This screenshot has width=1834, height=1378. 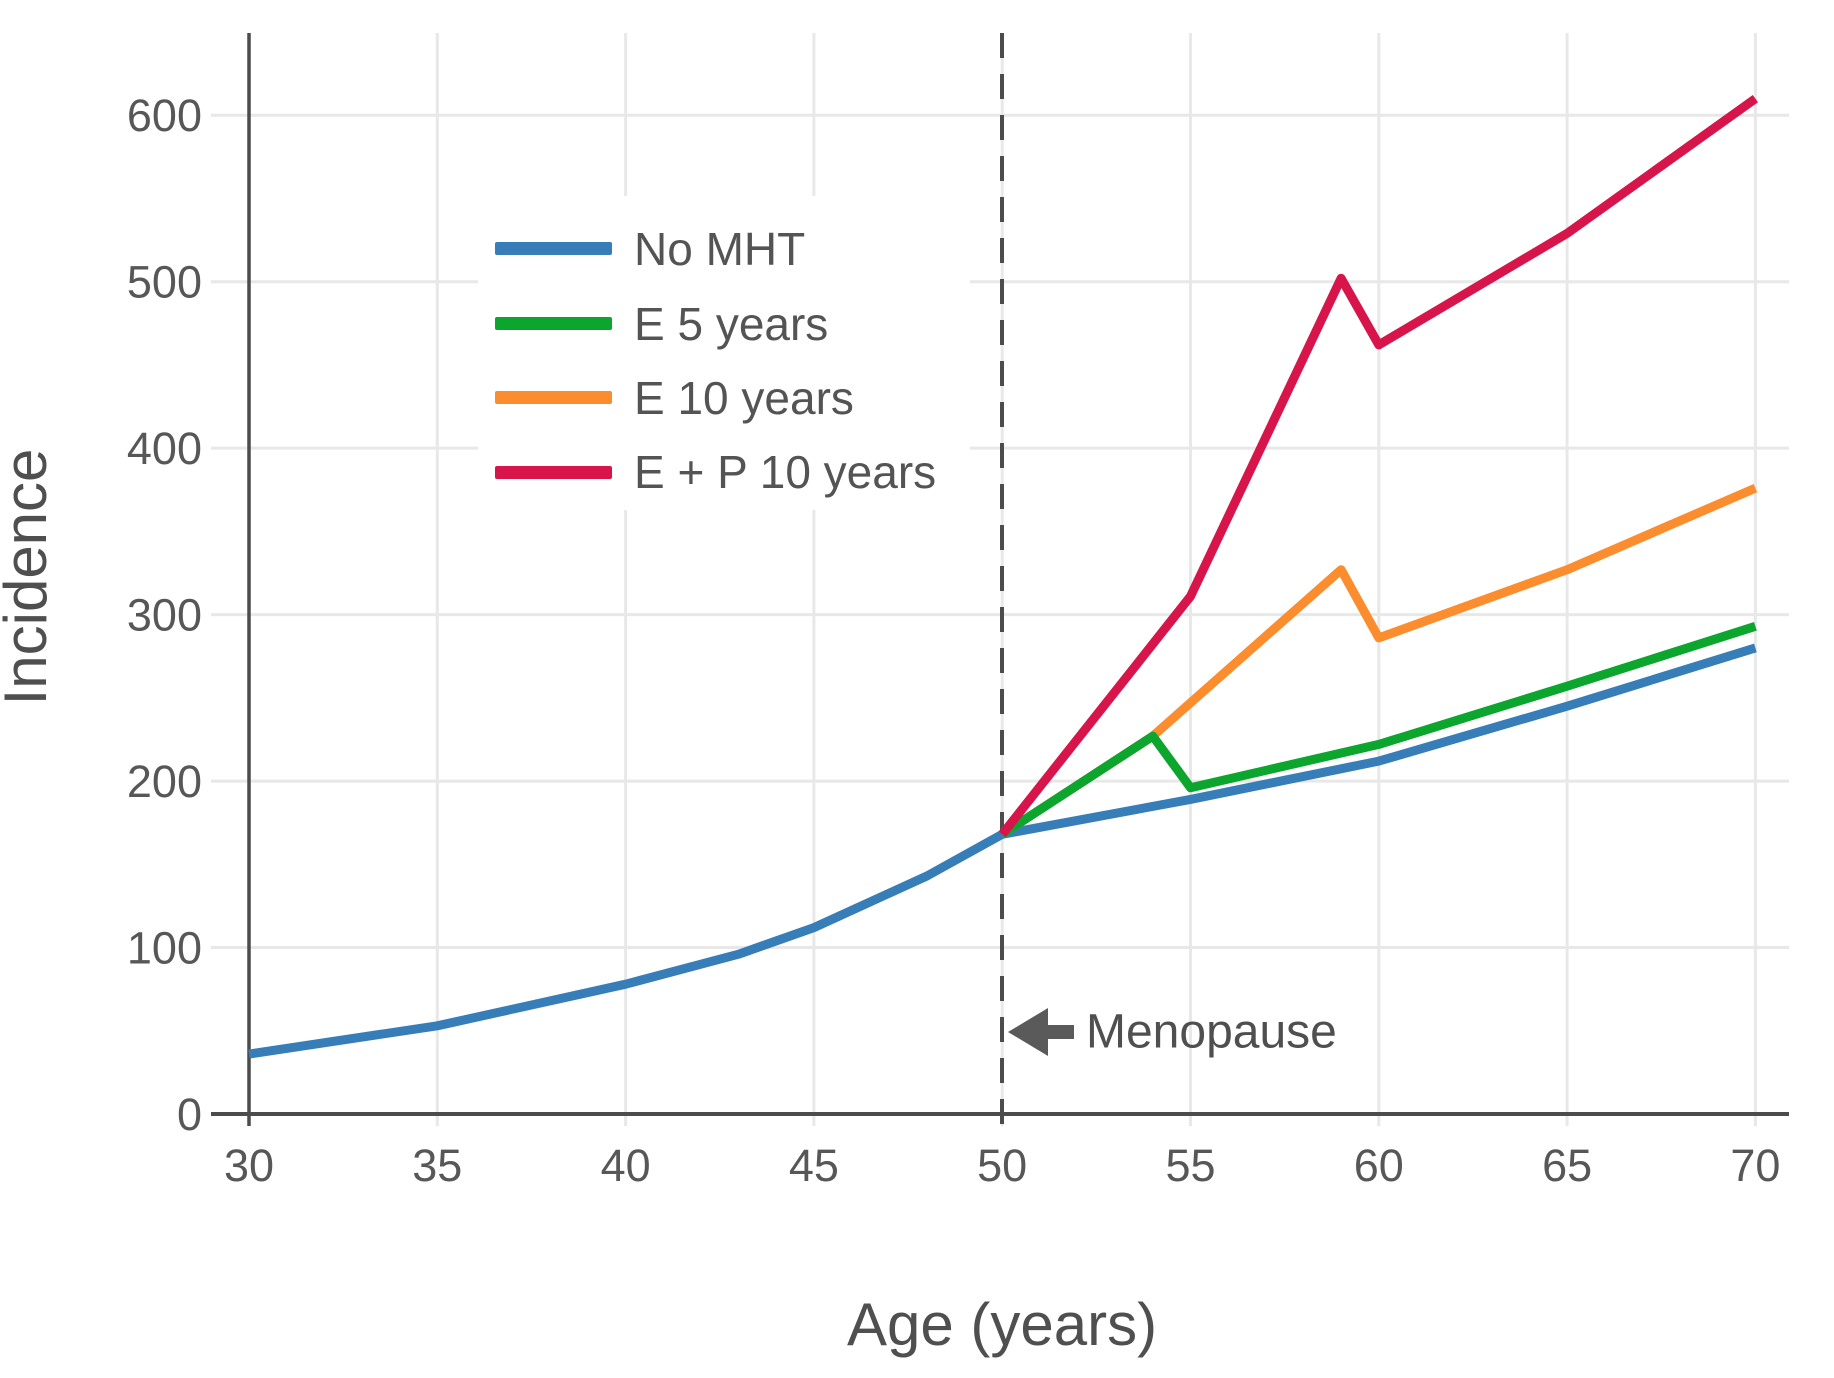 What do you see at coordinates (437, 1165) in the screenshot?
I see `x-tick-label-35: 35` at bounding box center [437, 1165].